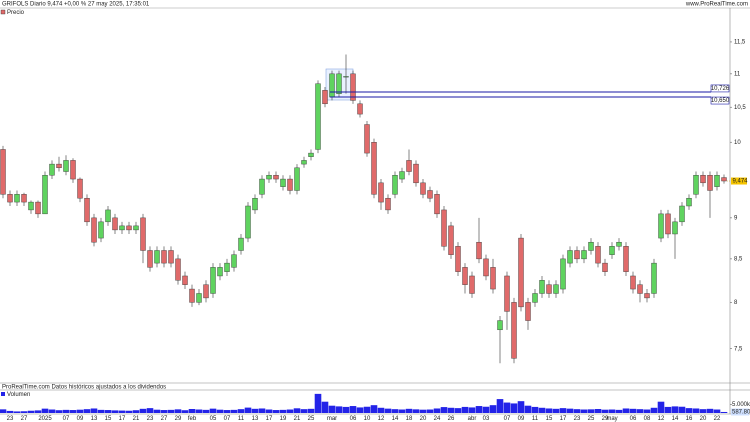 The height and width of the screenshot is (422, 750). What do you see at coordinates (720, 89) in the screenshot?
I see `level-label: 10,726` at bounding box center [720, 89].